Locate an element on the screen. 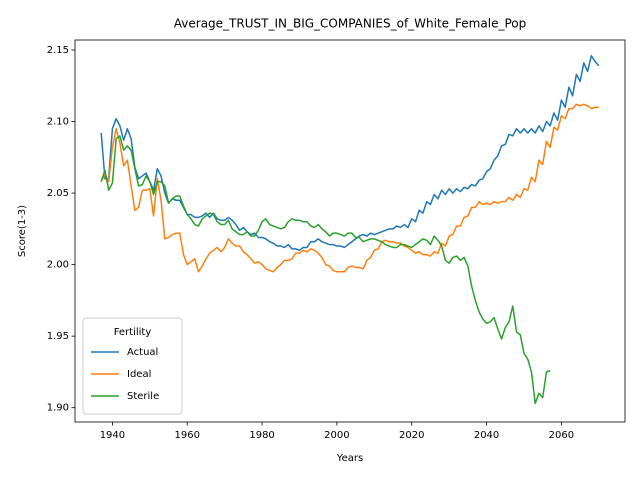 Image resolution: width=640 pixels, height=480 pixels. y-tick-label: 2.15 is located at coordinates (58, 50).